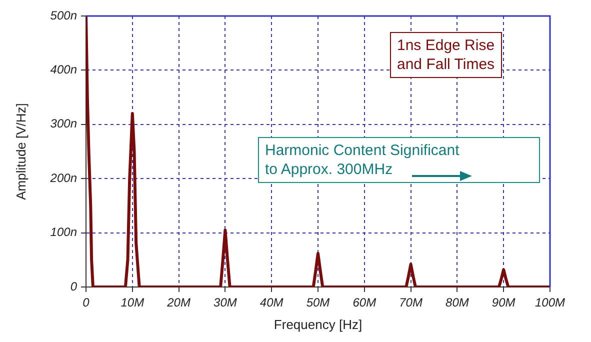 Image resolution: width=591 pixels, height=342 pixels. Describe the element at coordinates (64, 232) in the screenshot. I see `y-tick-label: 100n` at that location.